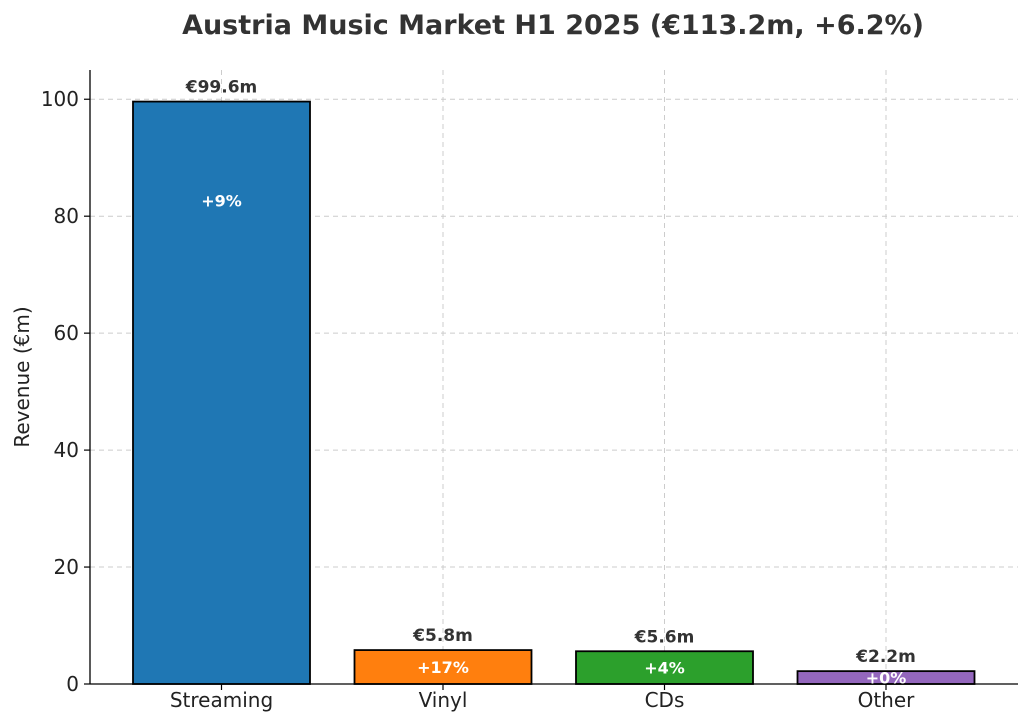 This screenshot has width=1030, height=725. I want to click on value-label: €2.2m, so click(885, 657).